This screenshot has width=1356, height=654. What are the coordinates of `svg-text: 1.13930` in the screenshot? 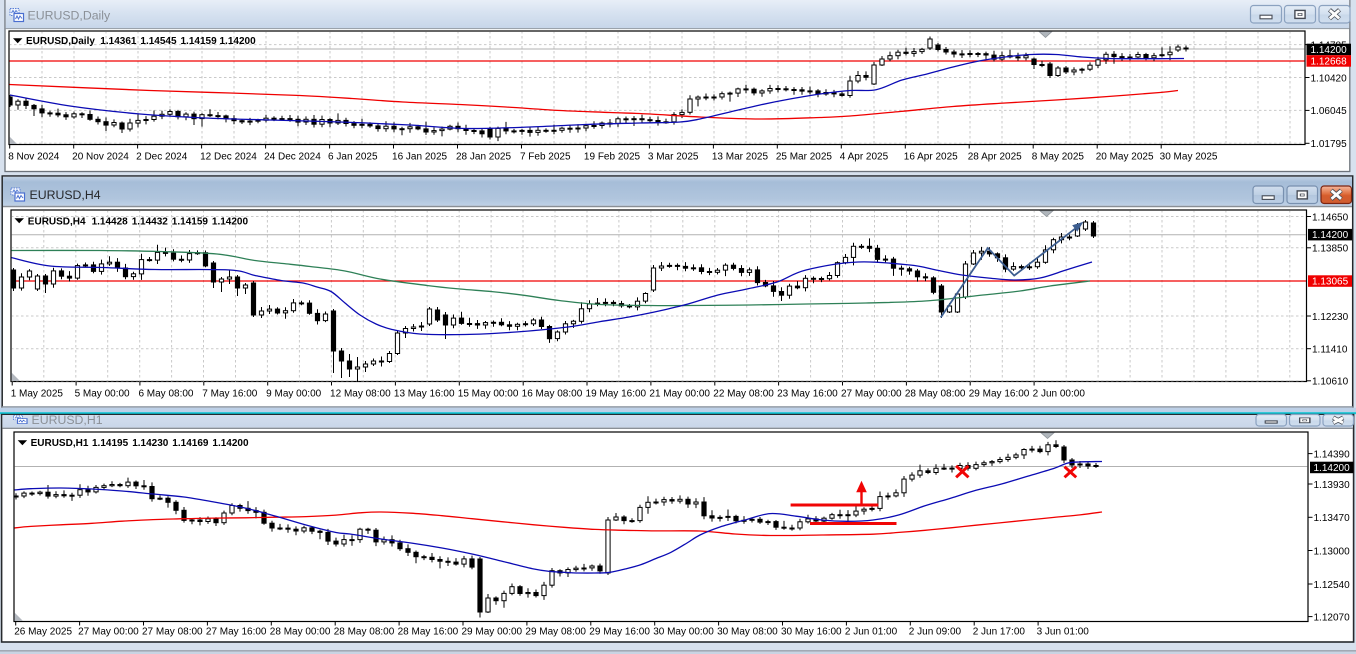 It's located at (1332, 485).